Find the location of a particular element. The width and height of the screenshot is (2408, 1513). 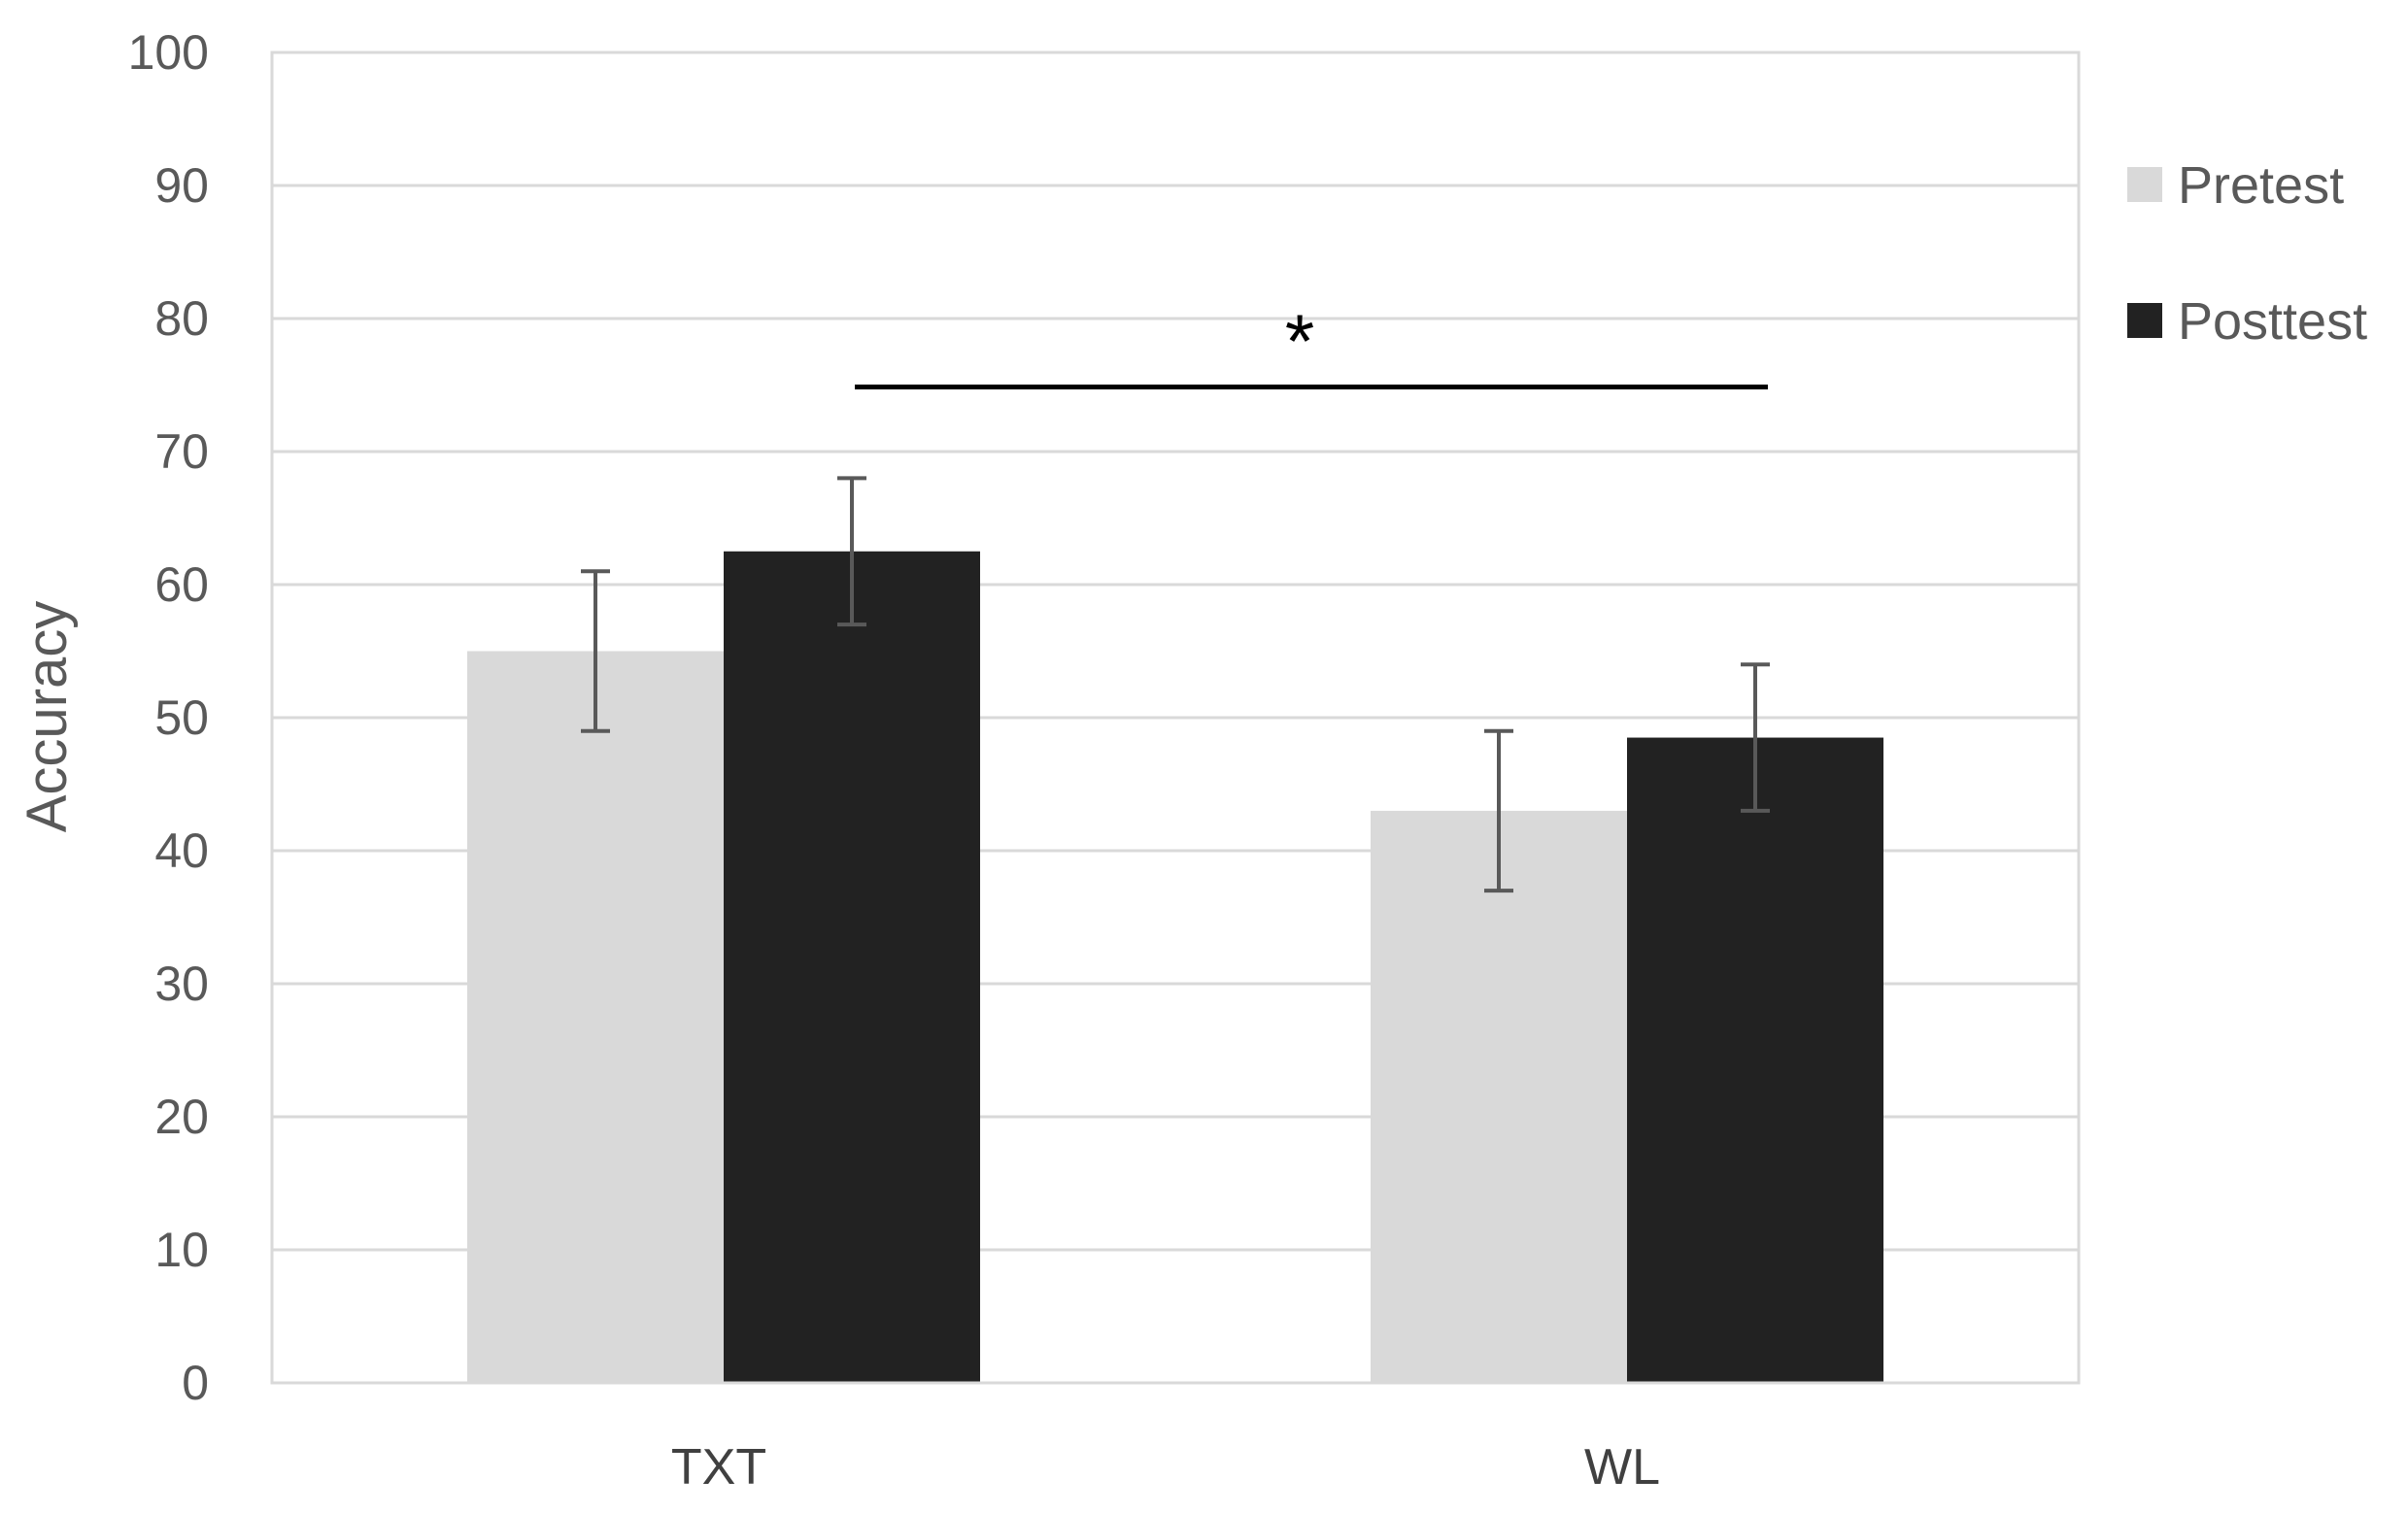

error-bar-posttest-wl is located at coordinates (1755, 737).